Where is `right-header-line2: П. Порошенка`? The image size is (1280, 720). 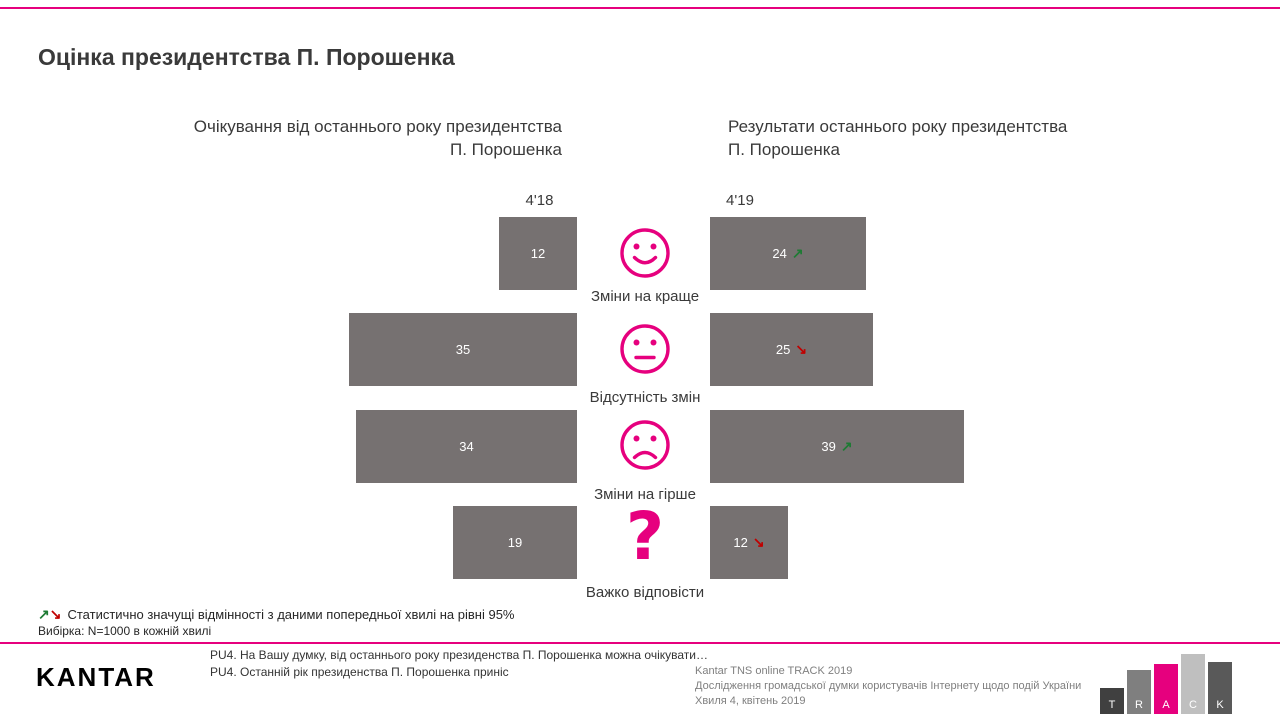
right-header-line2: П. Порошенка is located at coordinates (784, 149).